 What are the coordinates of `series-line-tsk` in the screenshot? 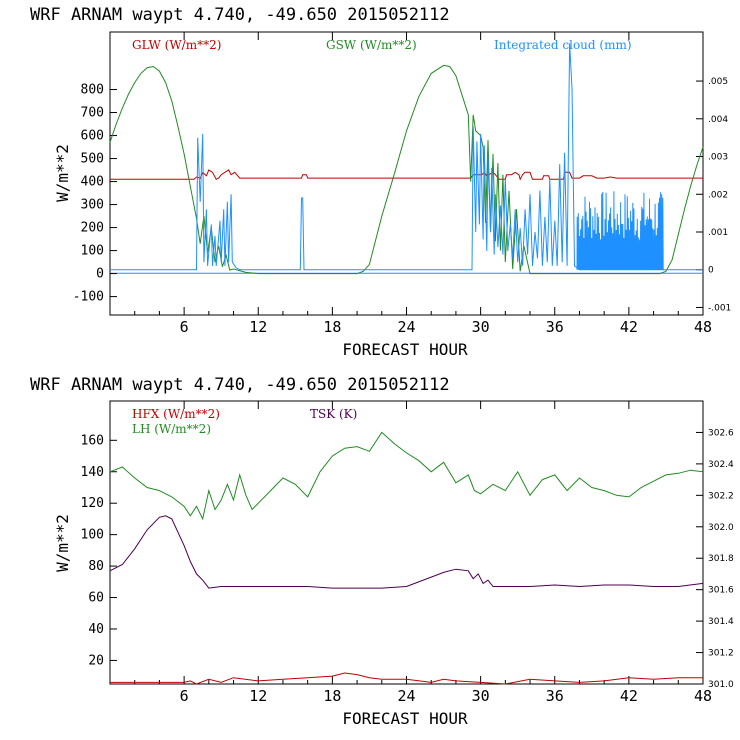 It's located at (406, 552).